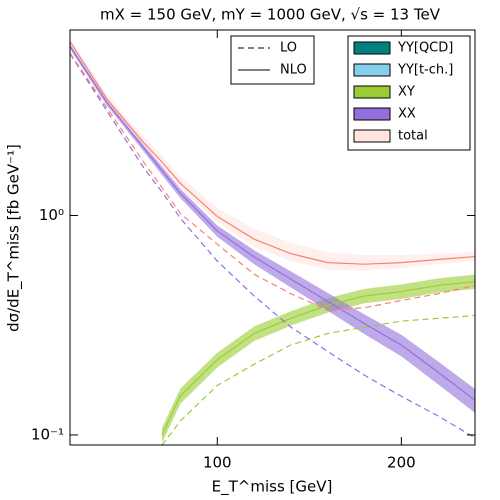  What do you see at coordinates (413, 136) in the screenshot?
I see `legend-label: total` at bounding box center [413, 136].